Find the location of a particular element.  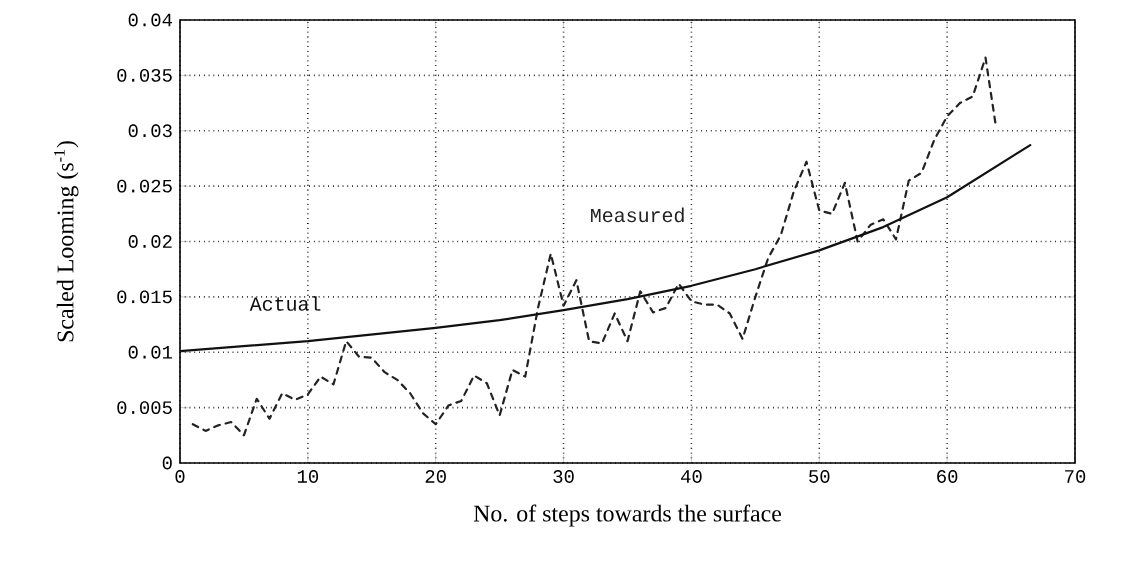

text: Measured is located at coordinates (637, 215).